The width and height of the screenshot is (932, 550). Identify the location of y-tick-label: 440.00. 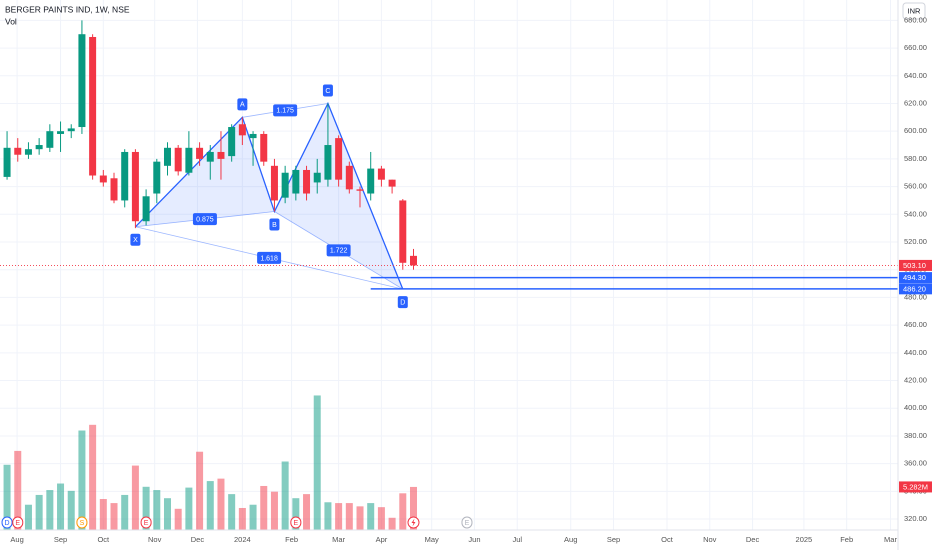
(915, 352).